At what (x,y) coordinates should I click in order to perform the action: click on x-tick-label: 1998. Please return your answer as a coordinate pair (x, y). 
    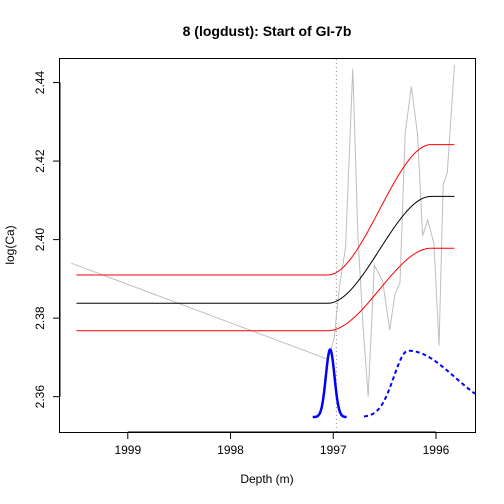
    Looking at the image, I should click on (230, 450).